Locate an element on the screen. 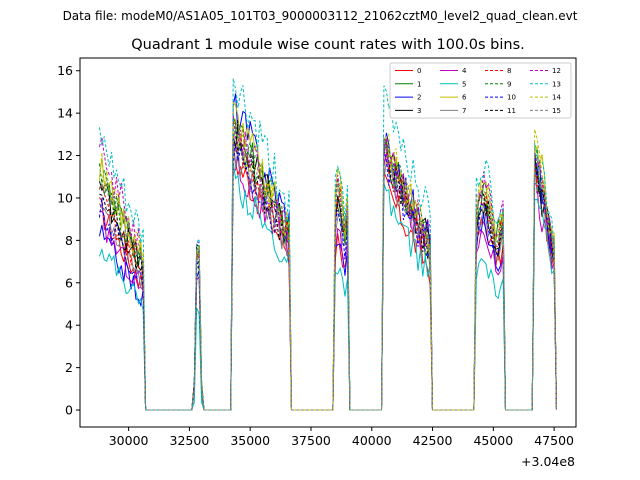 The width and height of the screenshot is (640, 480). x-axis: 30000 32500 35000 37500 40000 42500 45000 47500 is located at coordinates (341, 437).